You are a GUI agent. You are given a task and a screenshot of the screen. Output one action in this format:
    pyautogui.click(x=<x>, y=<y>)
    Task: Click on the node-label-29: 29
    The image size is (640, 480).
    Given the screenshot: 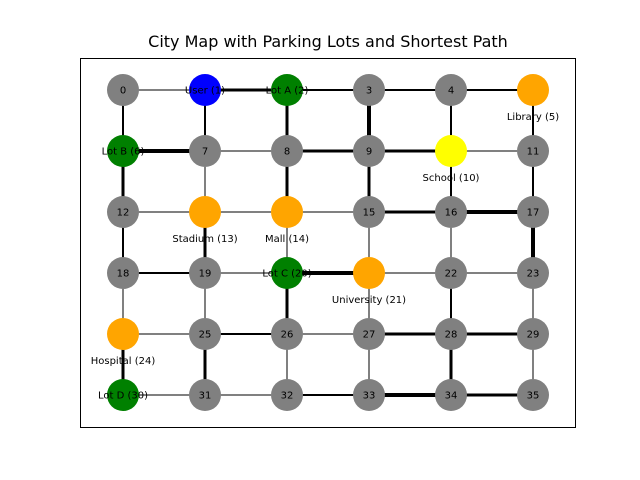 What is the action you would take?
    pyautogui.click(x=533, y=335)
    